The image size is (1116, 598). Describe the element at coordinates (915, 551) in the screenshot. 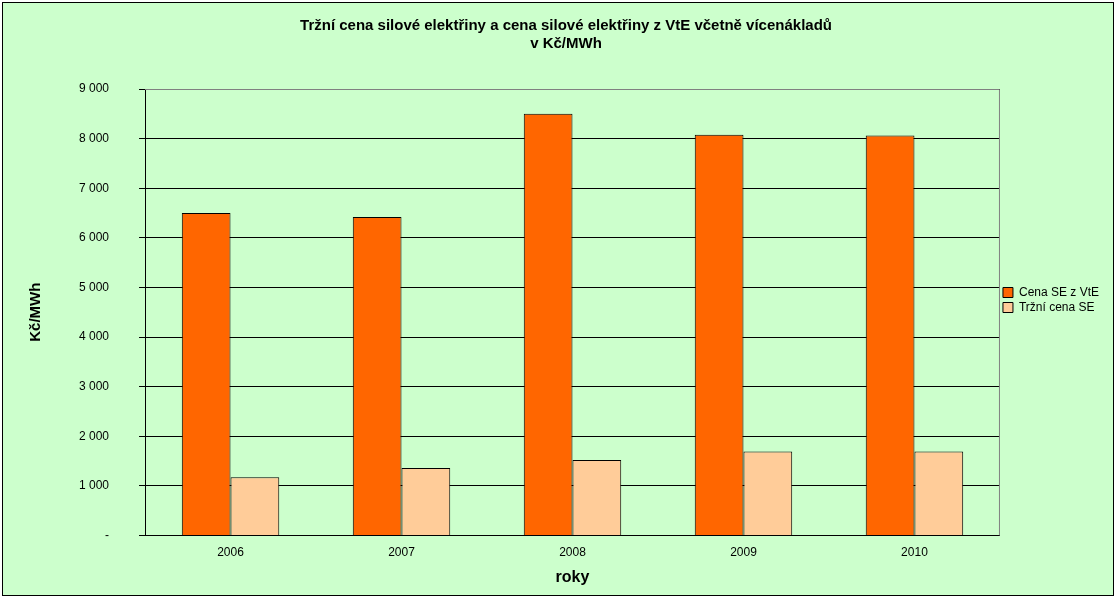

I see `x-tick-label: 2010` at that location.